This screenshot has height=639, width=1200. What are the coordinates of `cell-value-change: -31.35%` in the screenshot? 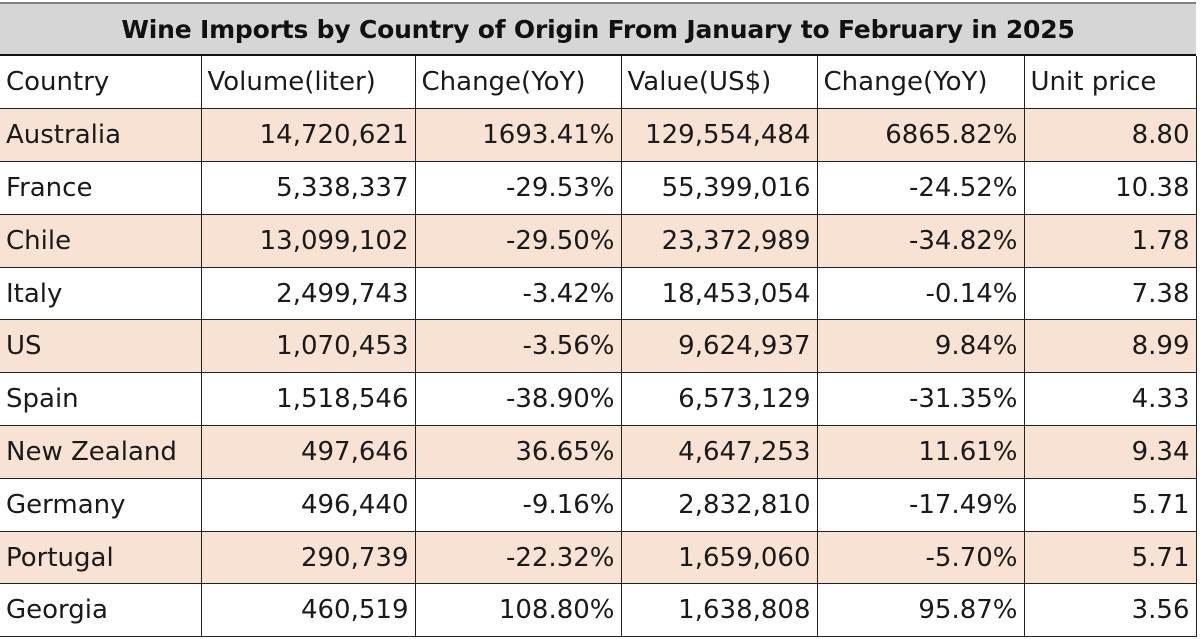 It's located at (920, 399).